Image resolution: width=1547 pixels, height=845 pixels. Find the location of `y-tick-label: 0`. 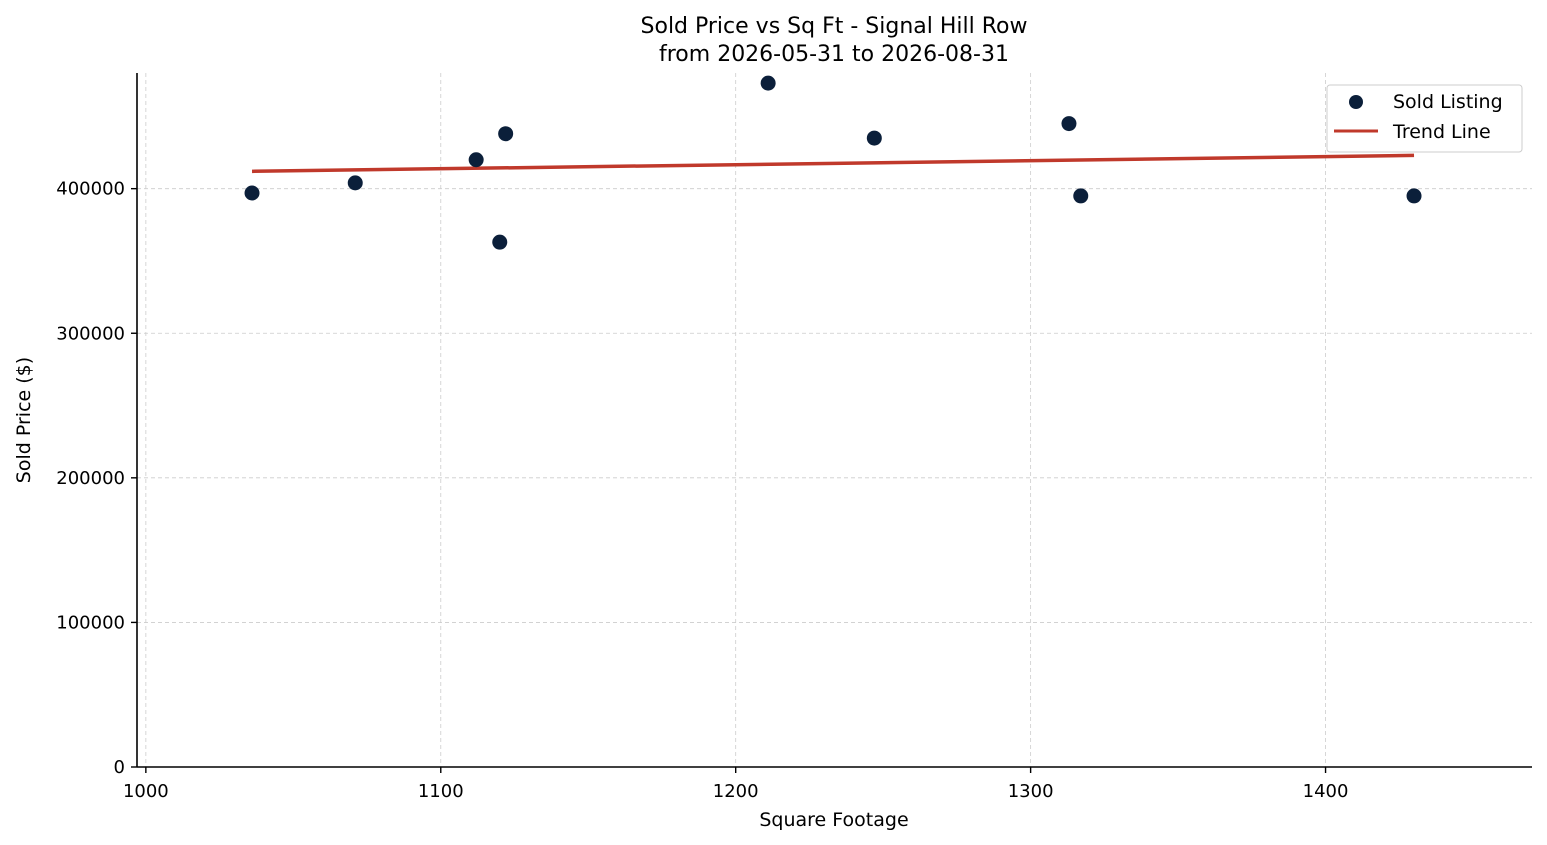

y-tick-label: 0 is located at coordinates (119, 767).